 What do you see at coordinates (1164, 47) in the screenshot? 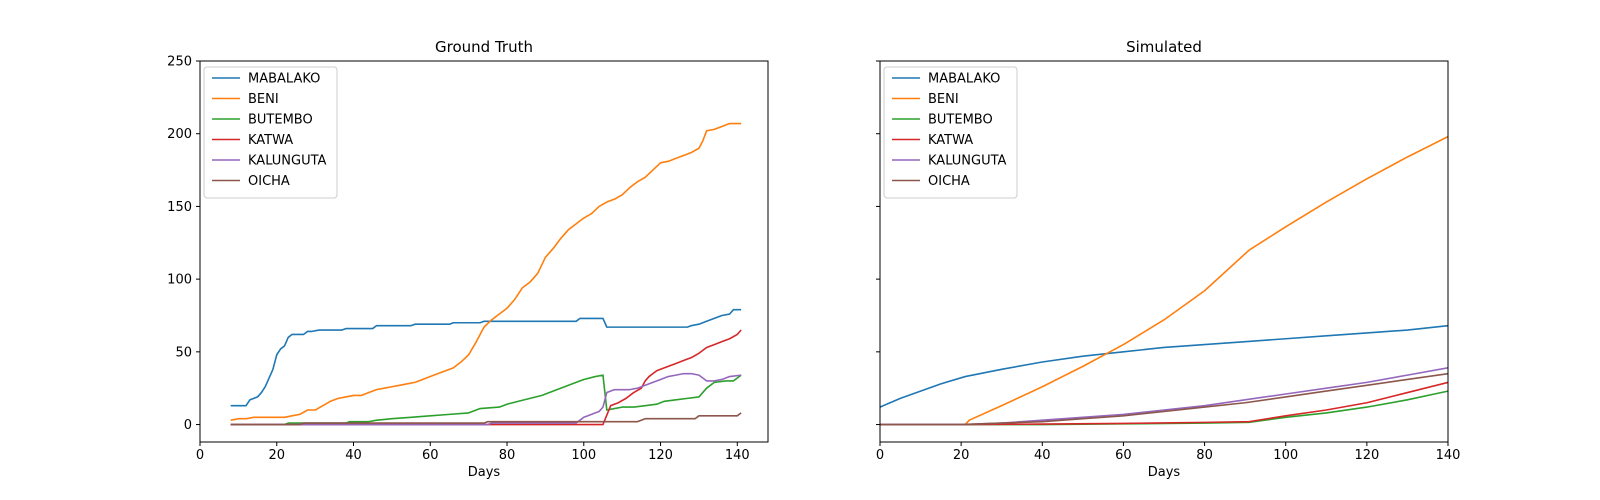
I see `chart-title: Simulated` at bounding box center [1164, 47].